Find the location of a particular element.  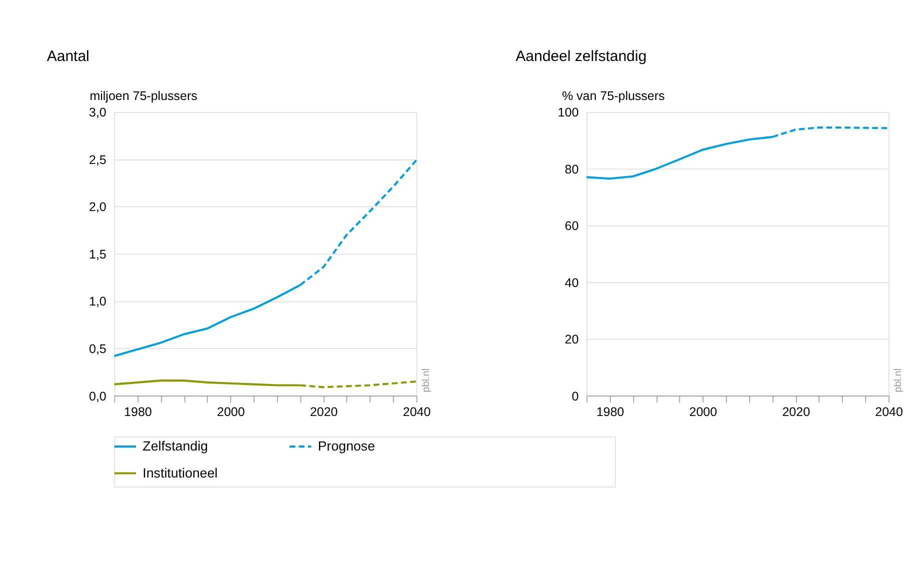

y-tick-label: 3,0 is located at coordinates (97, 113).